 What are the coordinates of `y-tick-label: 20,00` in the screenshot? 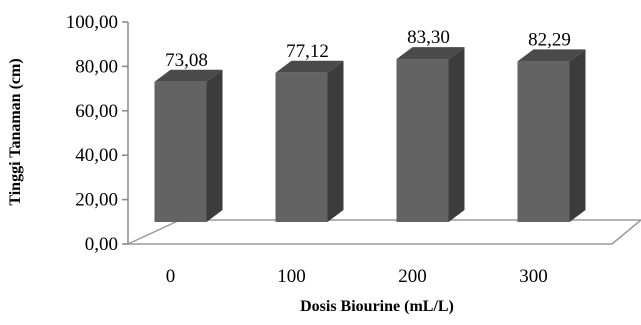 It's located at (96, 200).